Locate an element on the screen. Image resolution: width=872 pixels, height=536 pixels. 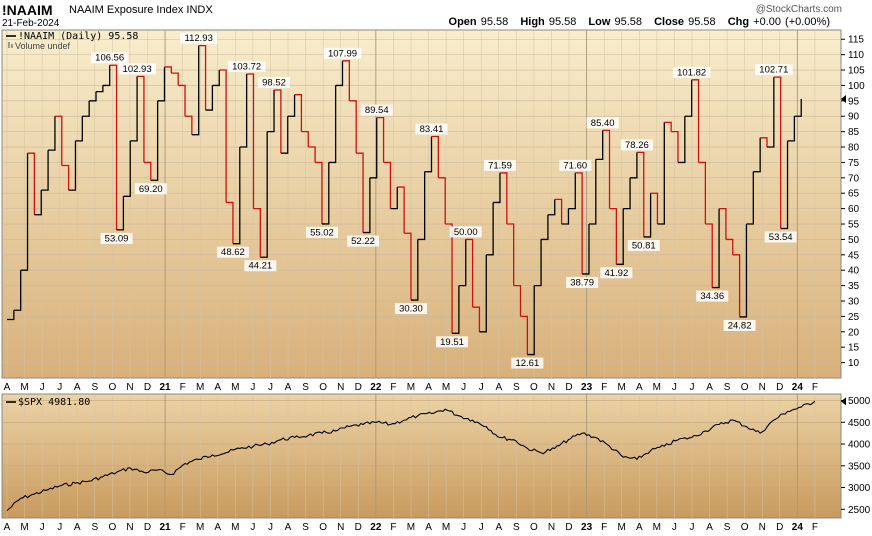
data-label: 30.30 is located at coordinates (411, 309).